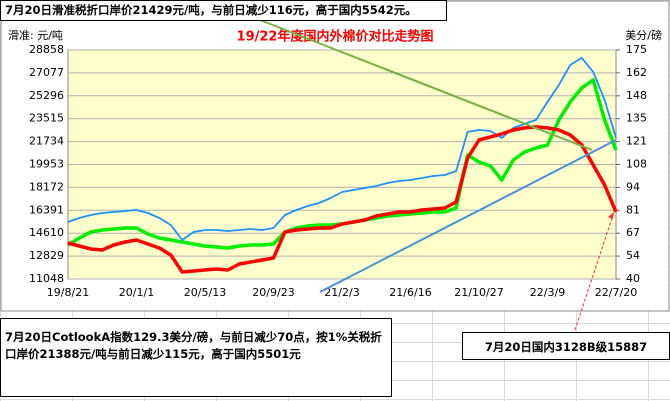 The width and height of the screenshot is (670, 401). I want to click on y2-tick-label: 81, so click(633, 209).